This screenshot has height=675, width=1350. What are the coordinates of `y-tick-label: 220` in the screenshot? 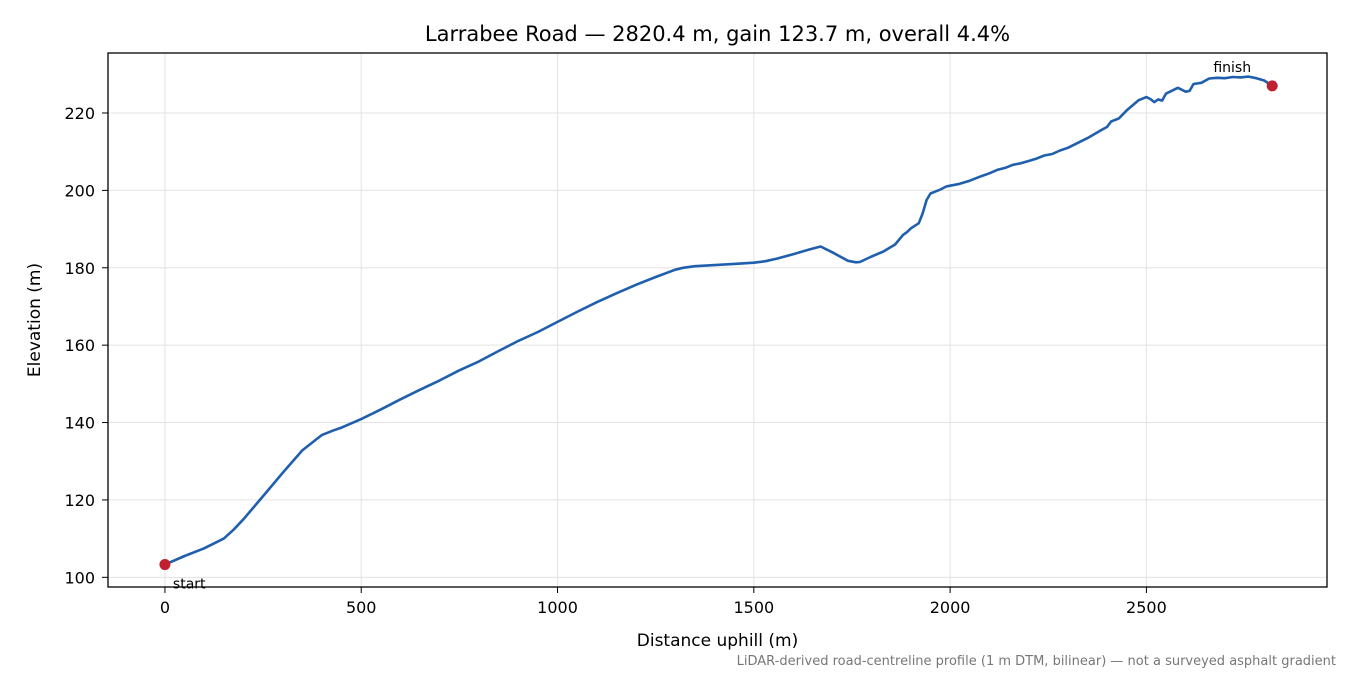 It's located at (79, 113).